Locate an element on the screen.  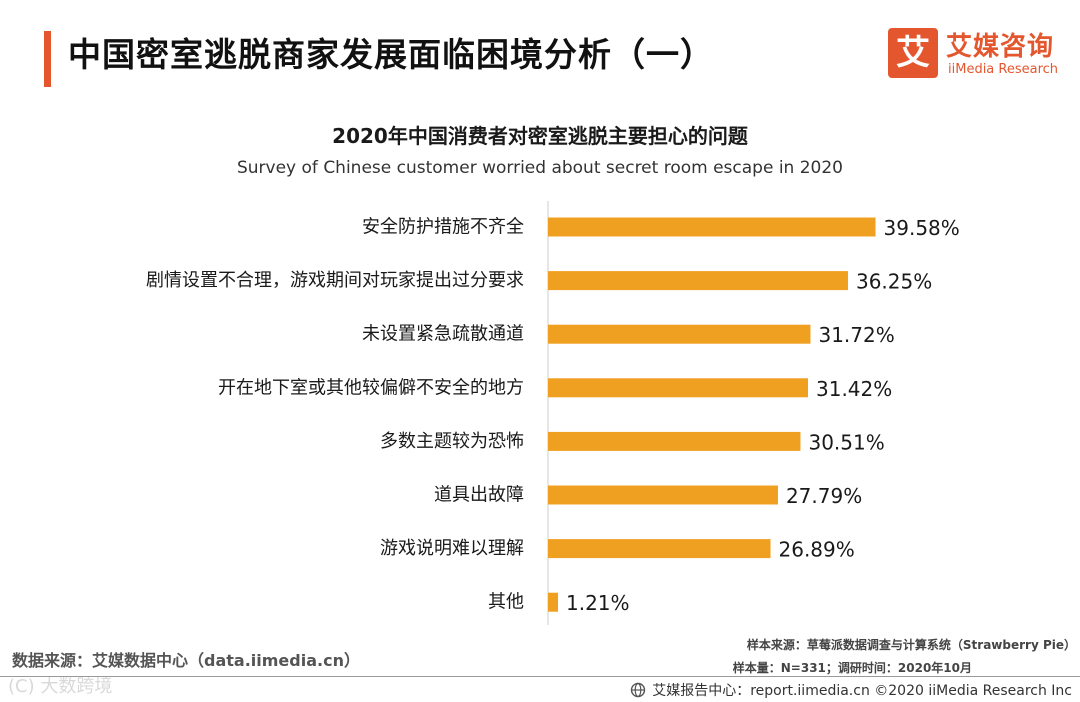
footer-divider is located at coordinates (540, 676).